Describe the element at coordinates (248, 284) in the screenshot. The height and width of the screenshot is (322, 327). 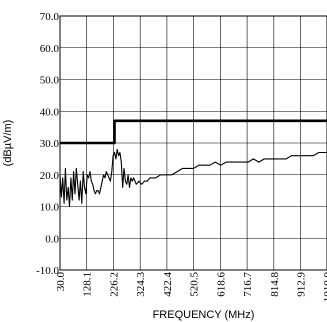
I see `x-tick-label: 716.7` at that location.